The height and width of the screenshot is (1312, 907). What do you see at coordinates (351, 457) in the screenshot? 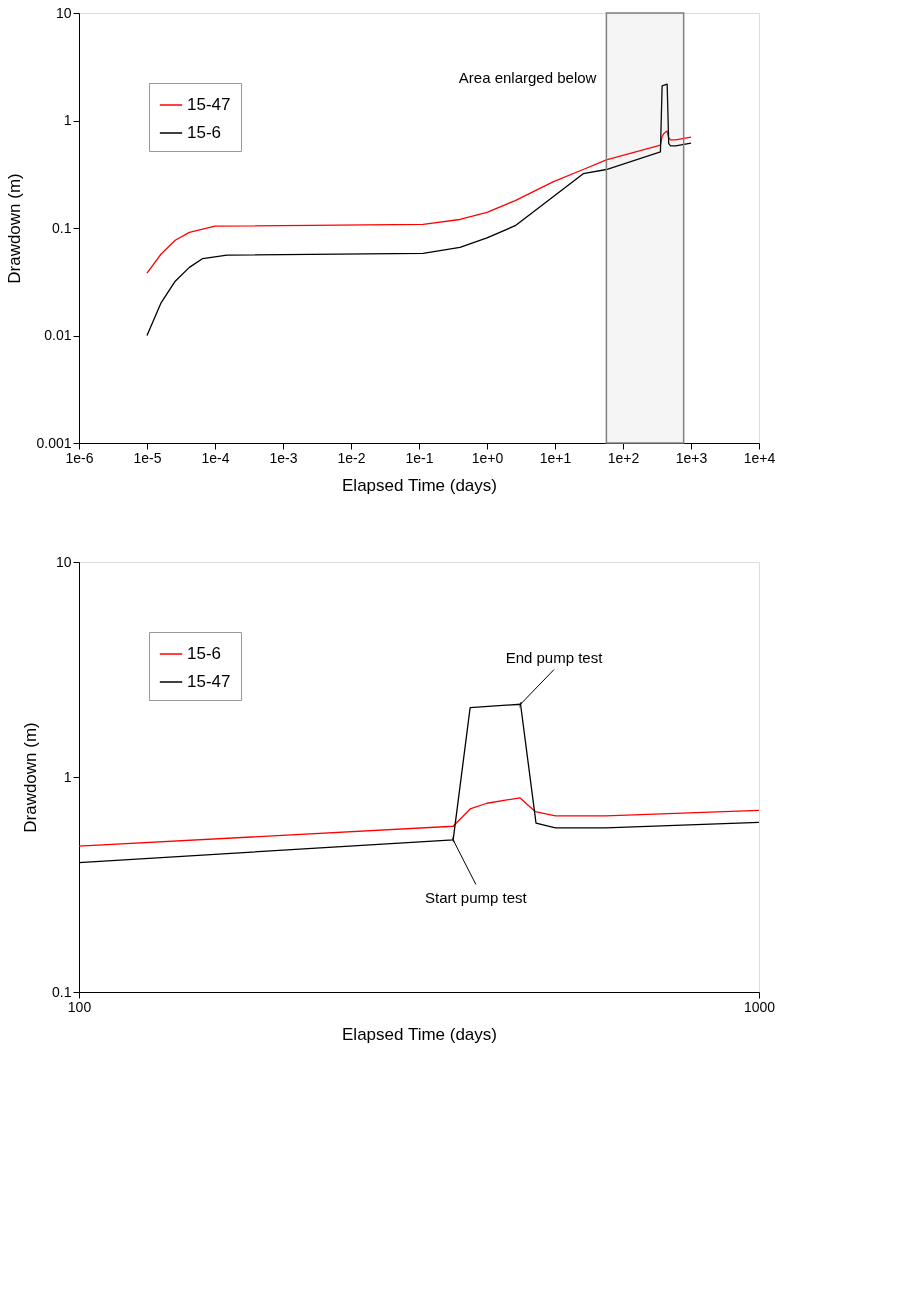
I see `x-tick-label: 1e-2` at bounding box center [351, 457].